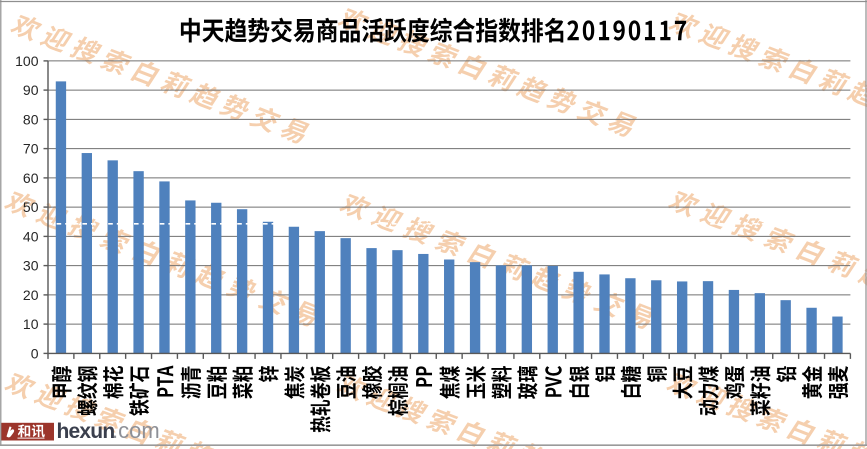 The image size is (867, 449). I want to click on svg-text: 60, so click(31, 178).